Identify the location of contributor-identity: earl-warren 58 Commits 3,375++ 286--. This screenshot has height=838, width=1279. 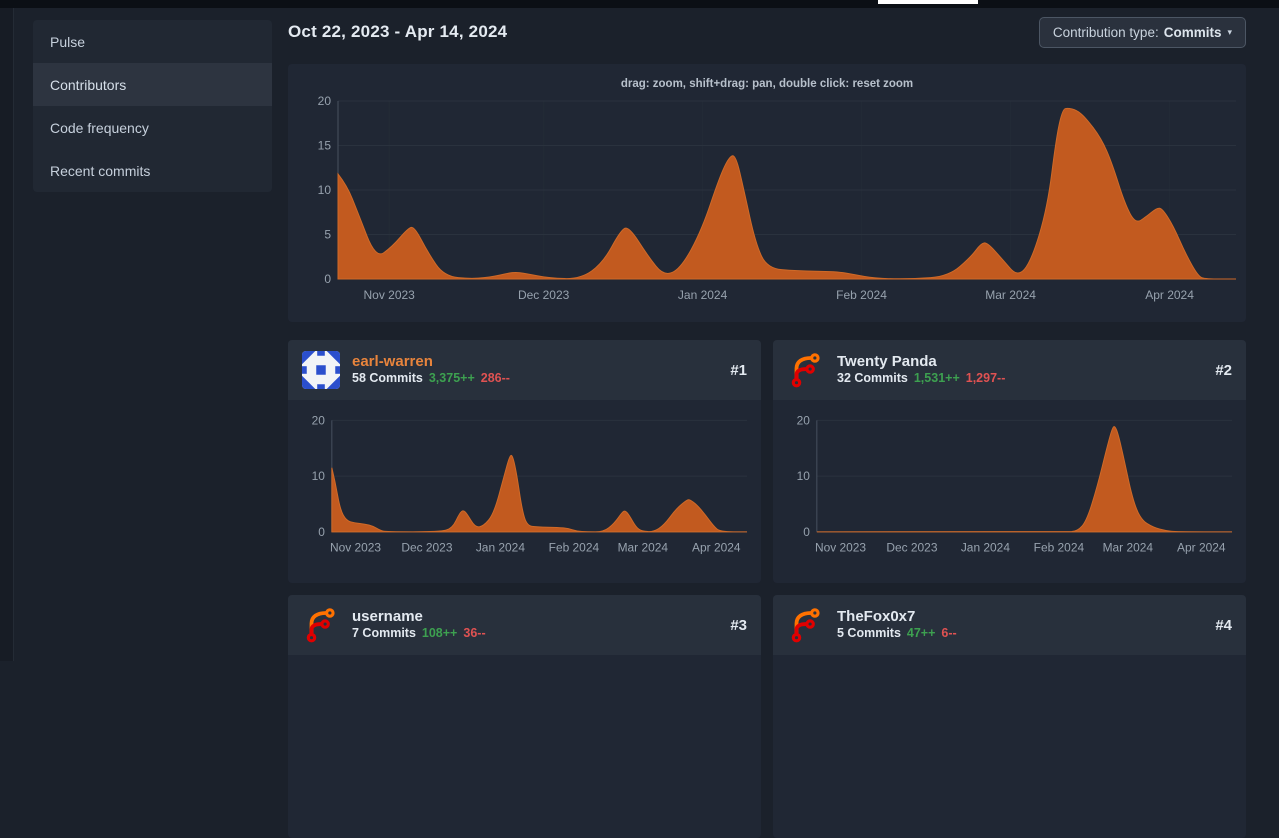
(431, 369).